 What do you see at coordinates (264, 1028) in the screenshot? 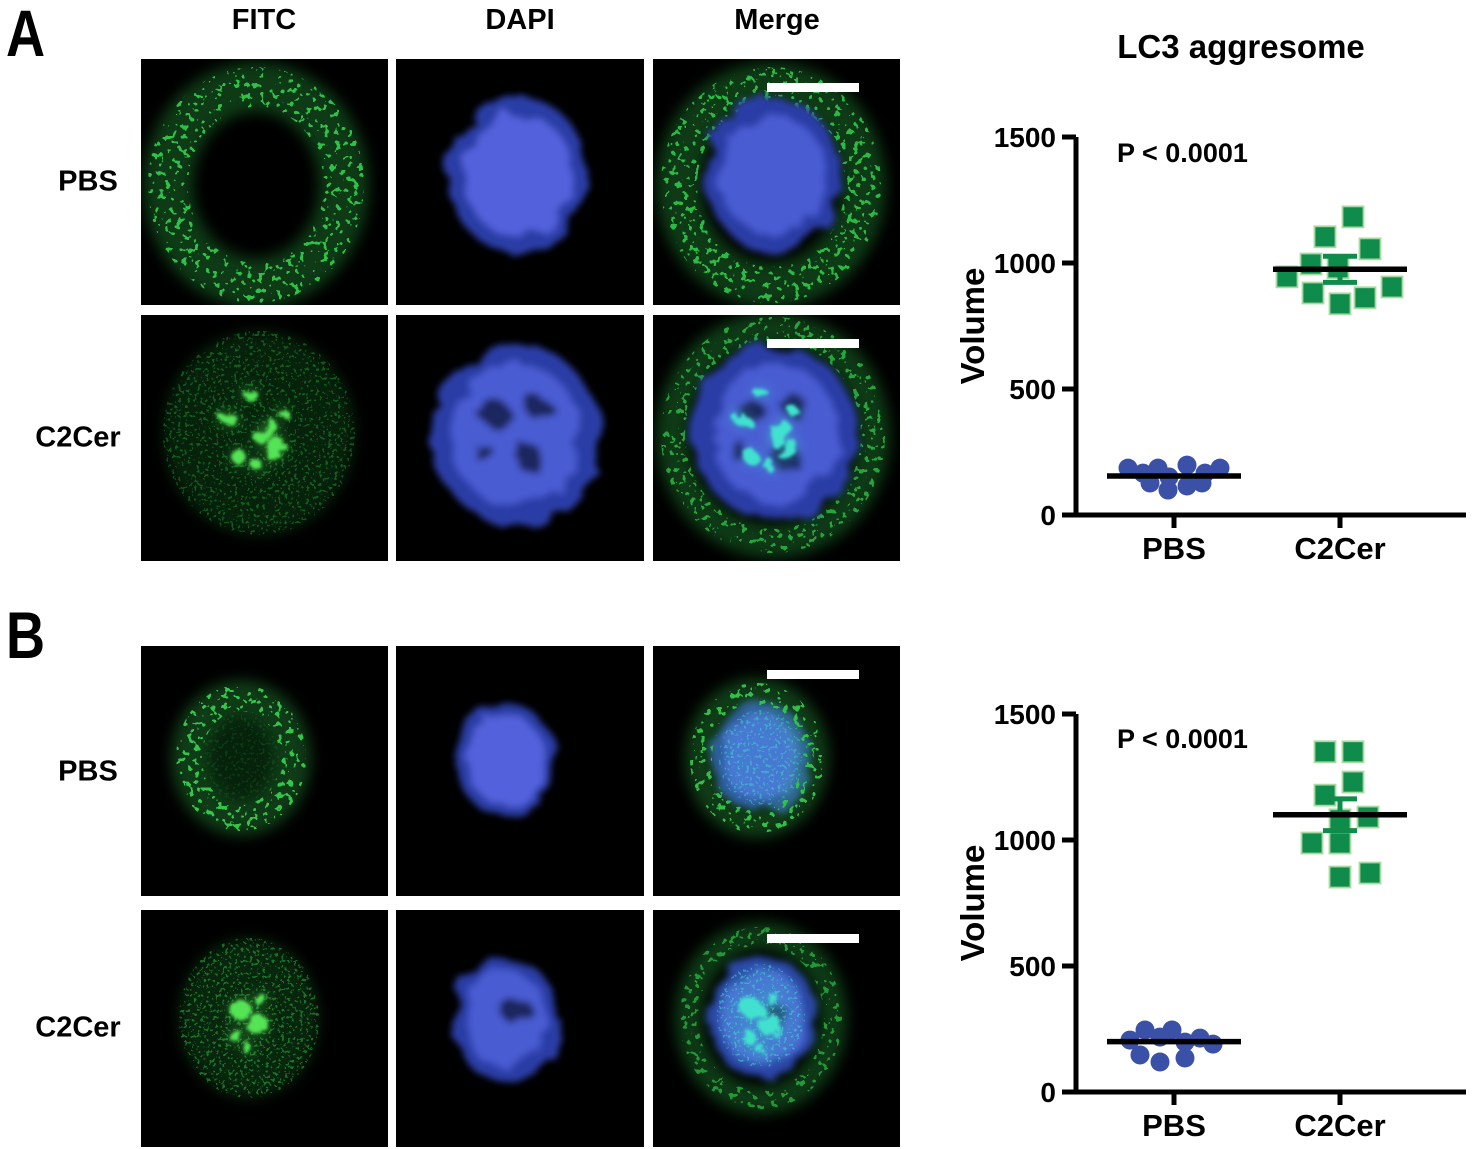
I see `micro-b-c2cer-fitc` at bounding box center [264, 1028].